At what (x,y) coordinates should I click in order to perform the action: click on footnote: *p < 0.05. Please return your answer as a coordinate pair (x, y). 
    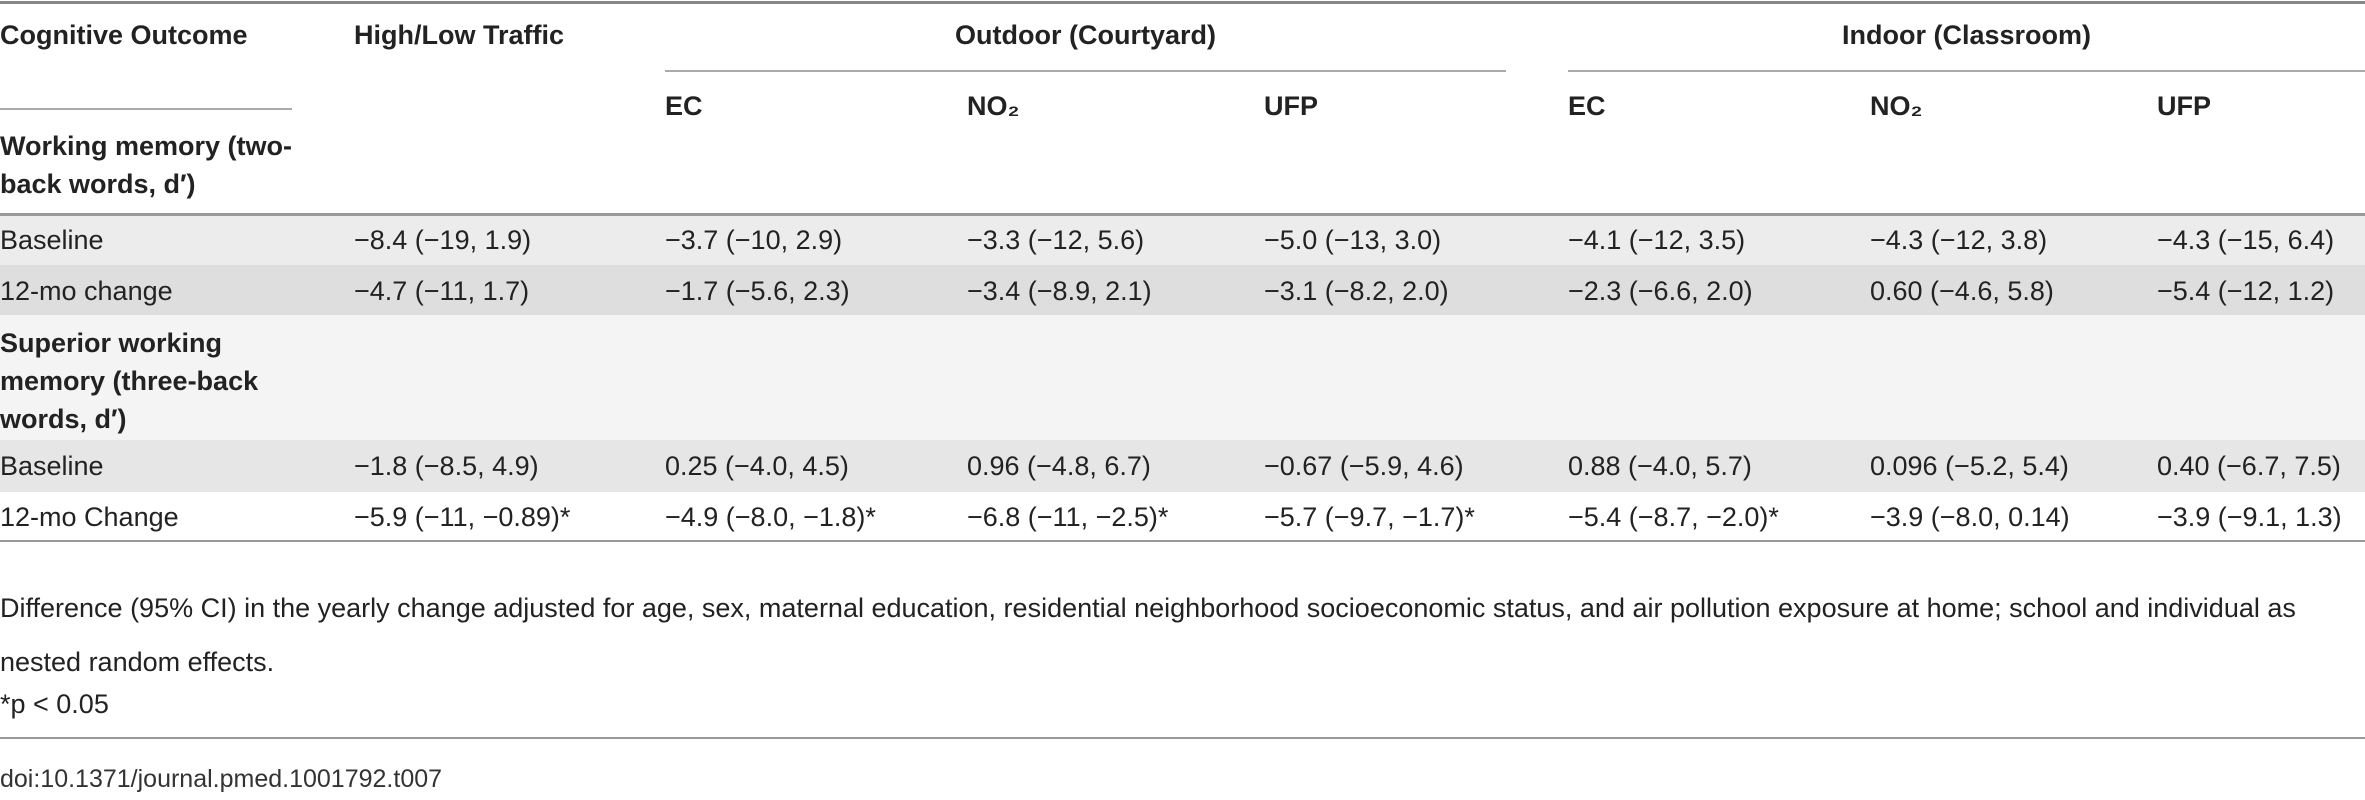
    Looking at the image, I should click on (54, 704).